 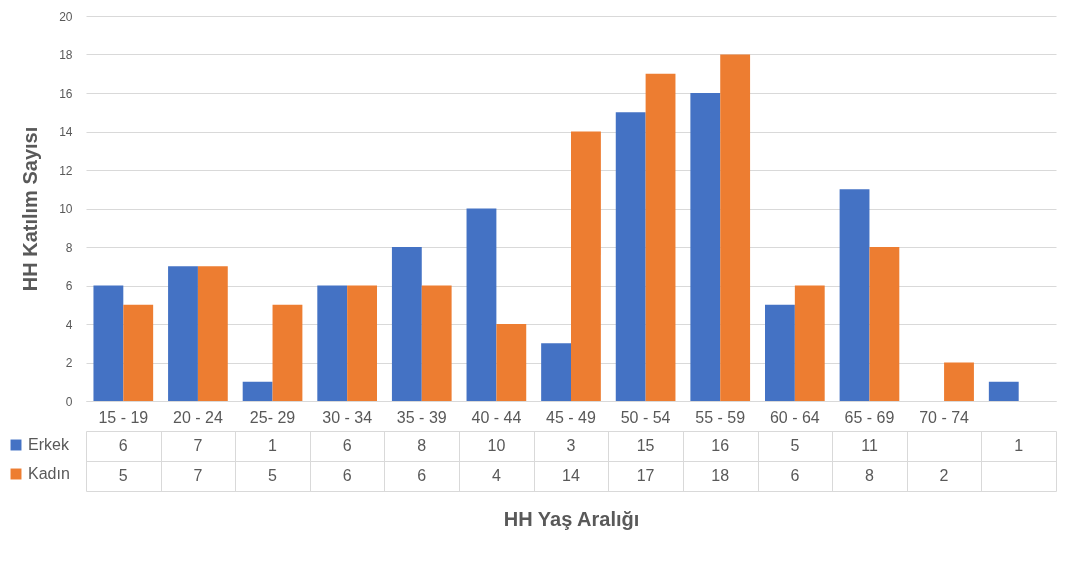 What do you see at coordinates (69, 401) in the screenshot?
I see `y-tick-label: 0` at bounding box center [69, 401].